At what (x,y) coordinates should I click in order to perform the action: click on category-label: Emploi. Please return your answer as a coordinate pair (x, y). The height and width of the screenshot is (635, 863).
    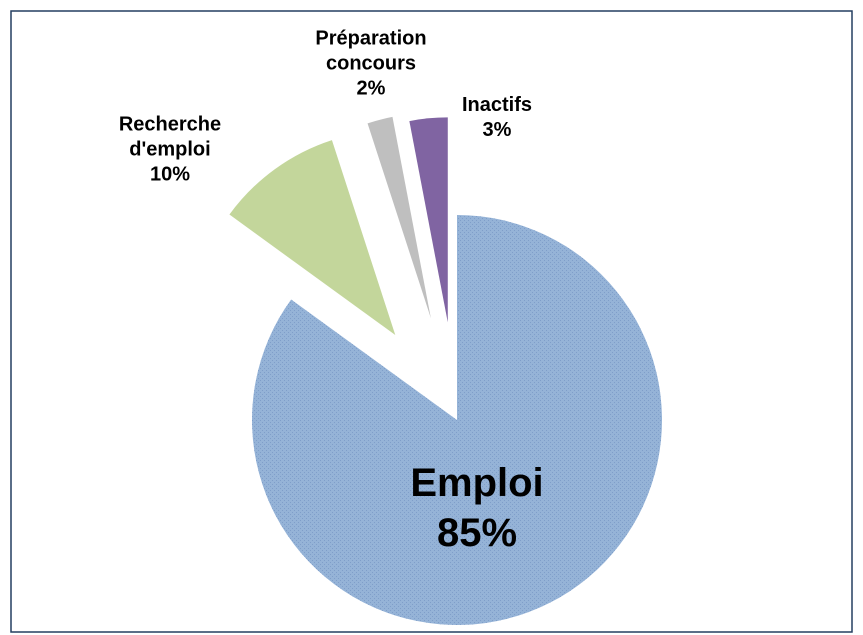
    Looking at the image, I should click on (477, 483).